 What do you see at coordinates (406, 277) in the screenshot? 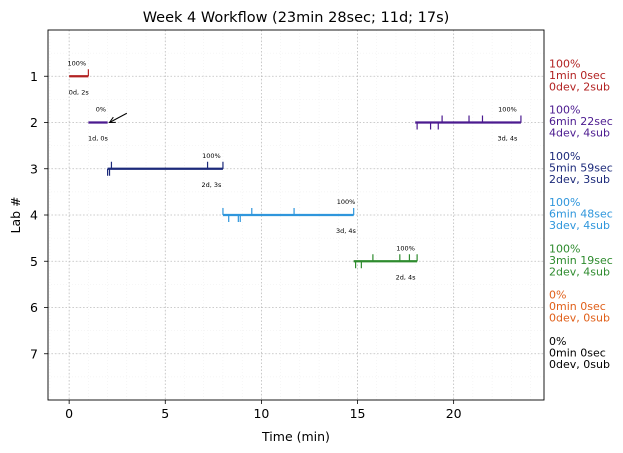
I see `bar-count-label: 2d, 4s` at bounding box center [406, 277].